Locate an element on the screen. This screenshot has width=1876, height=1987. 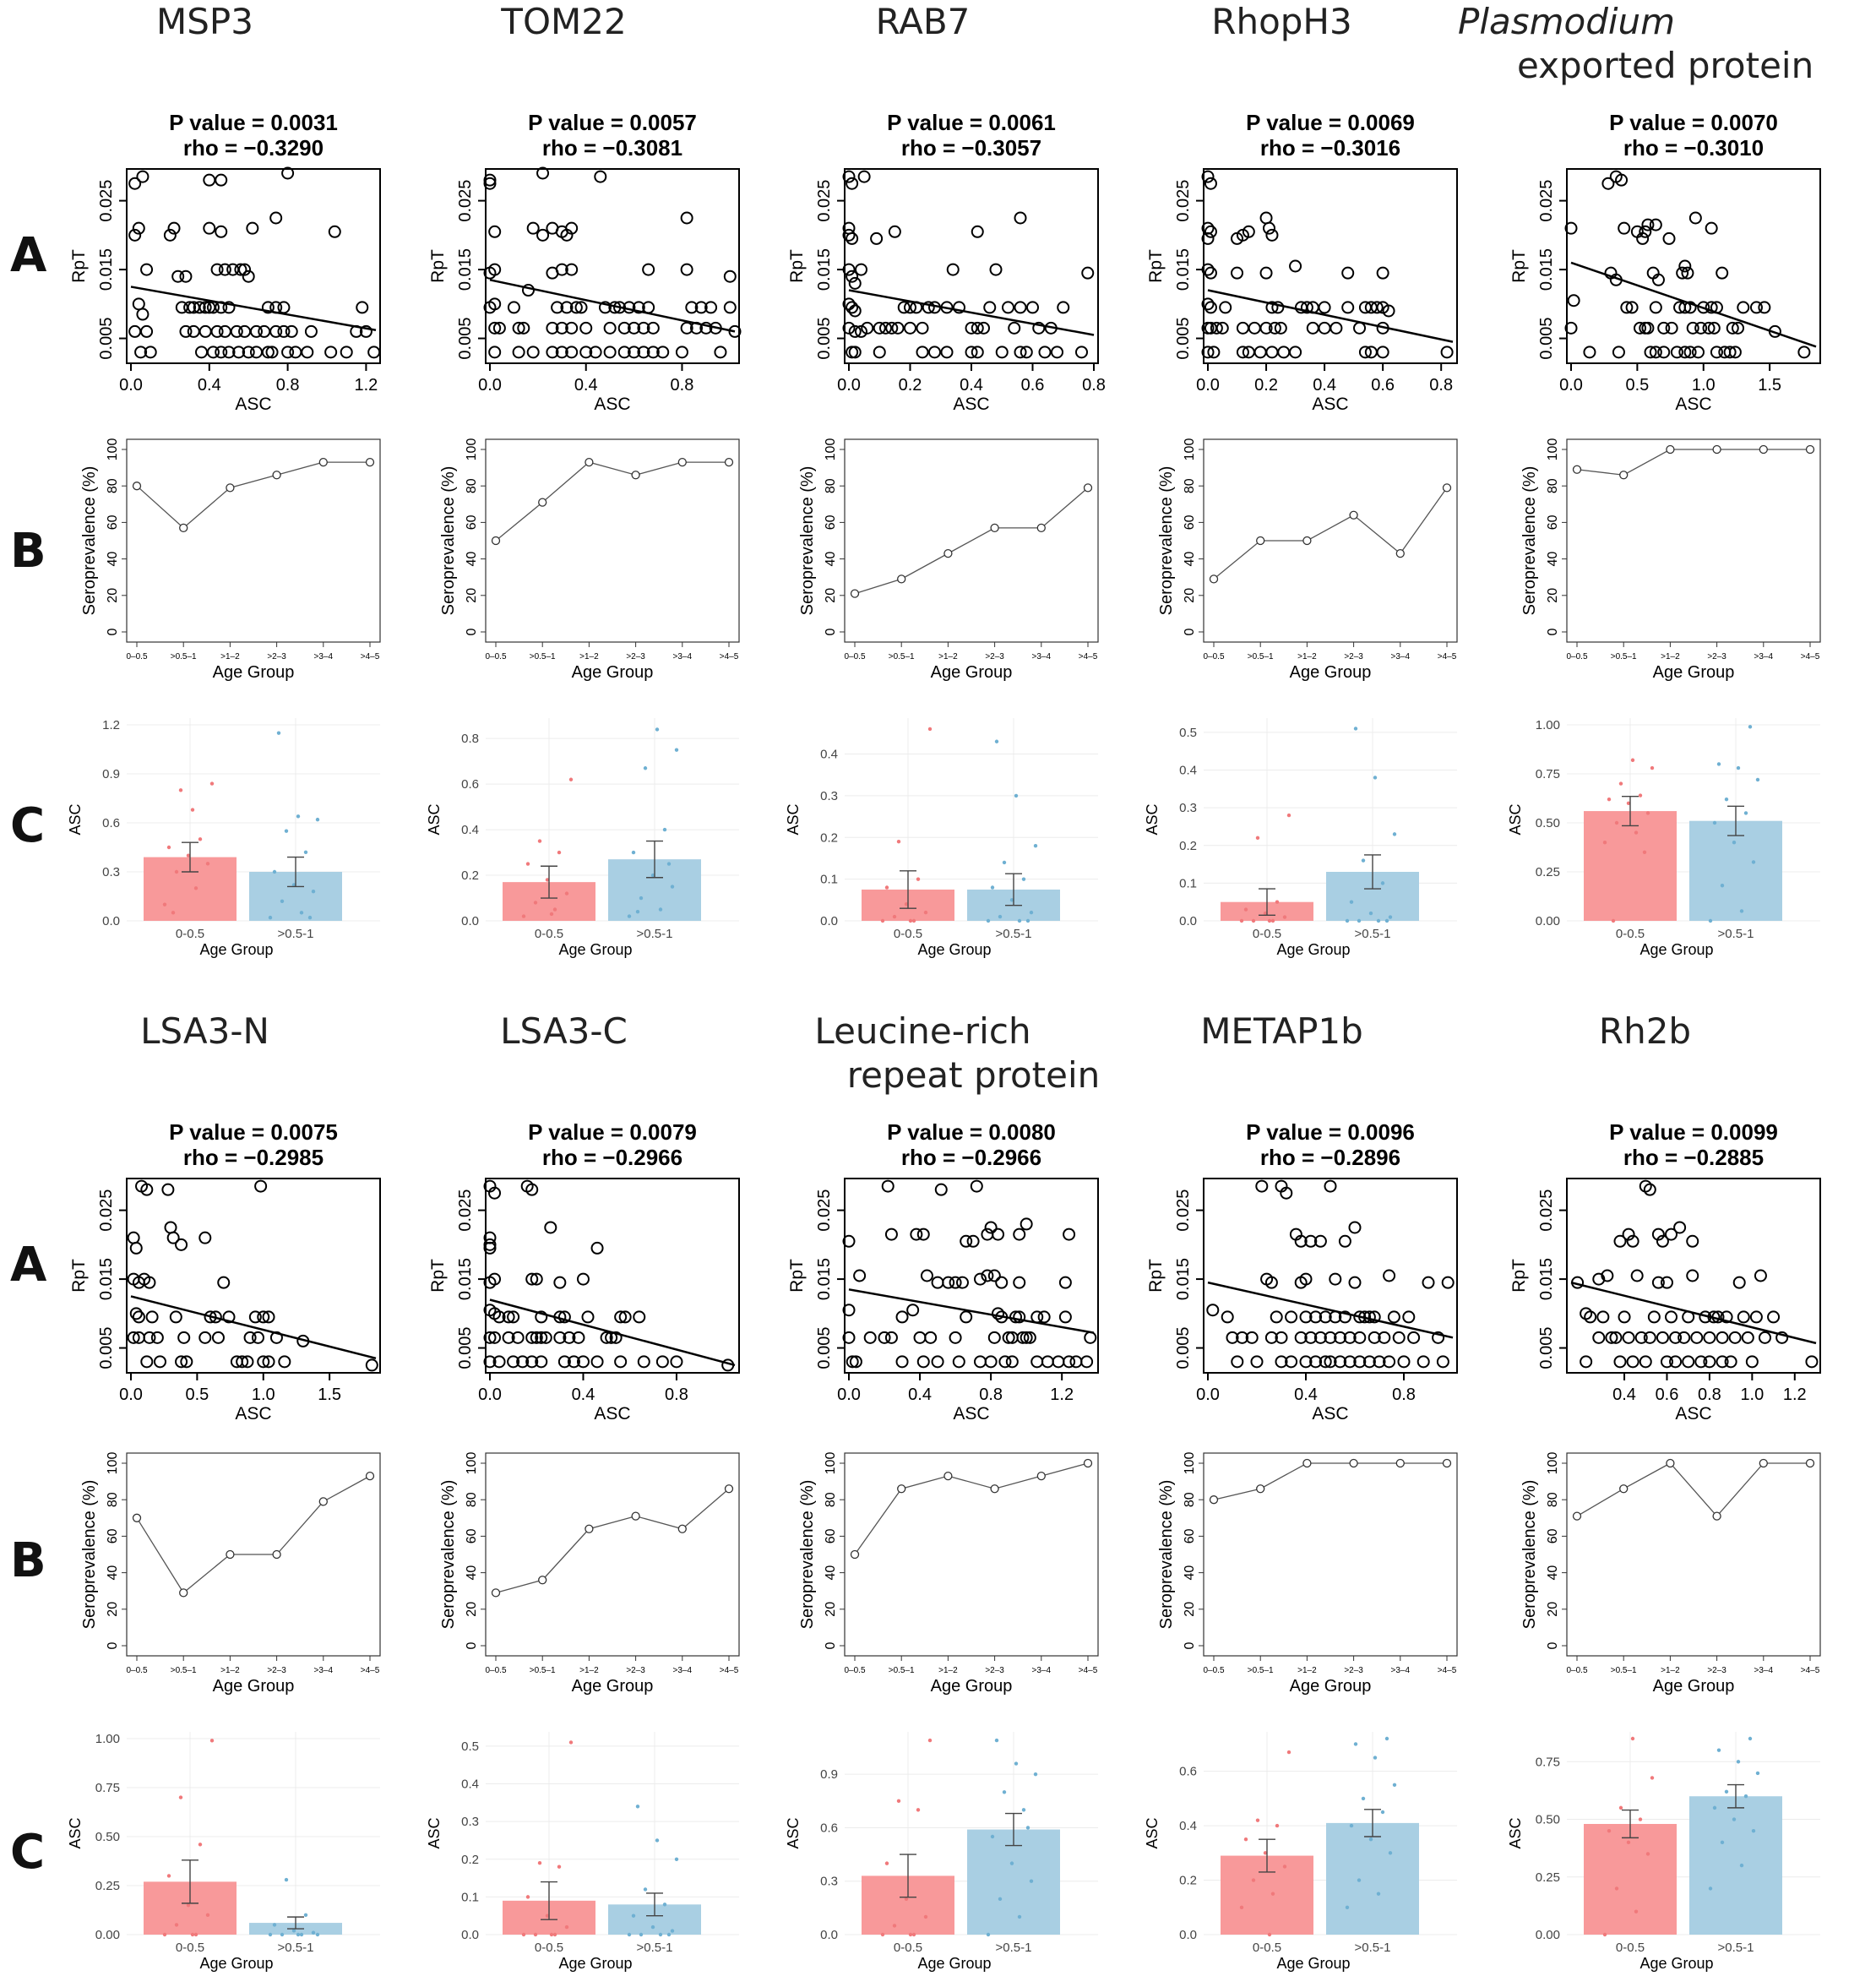
y-tick-label: 0.0 is located at coordinates (829, 1935).